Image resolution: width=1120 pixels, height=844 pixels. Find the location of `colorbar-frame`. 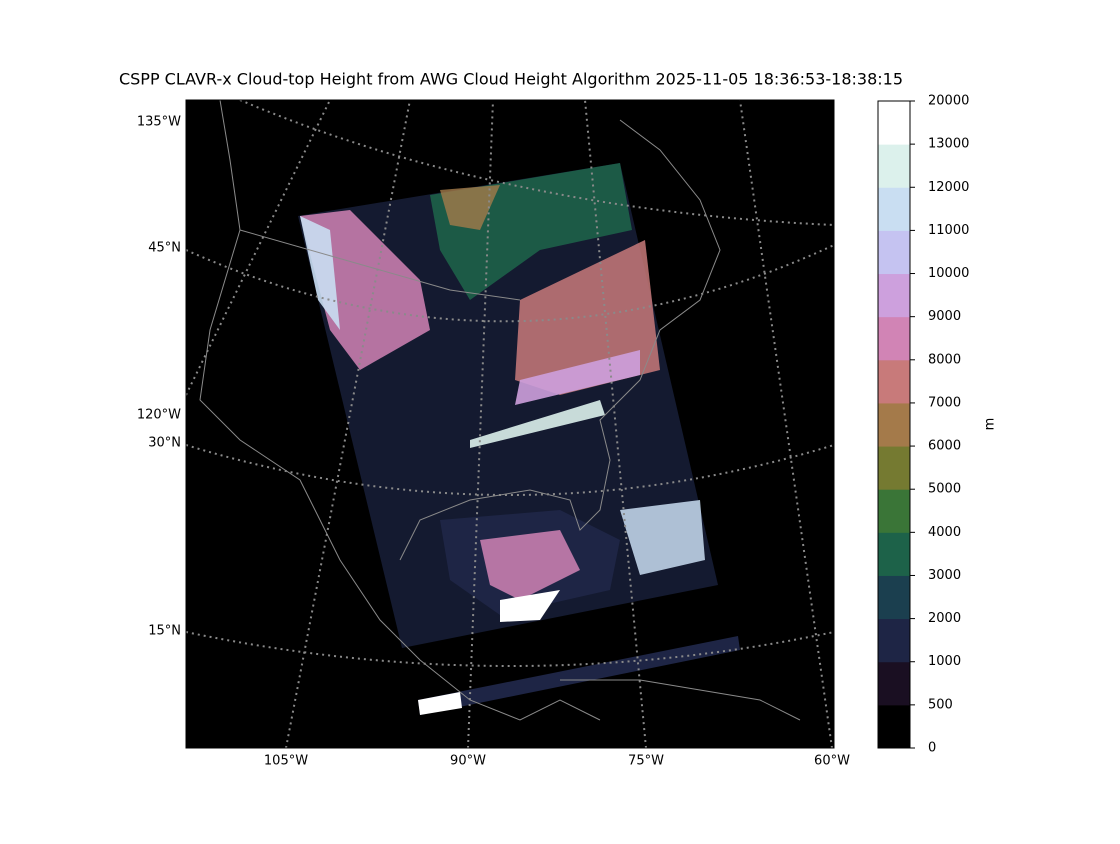

colorbar-frame is located at coordinates (894, 424).